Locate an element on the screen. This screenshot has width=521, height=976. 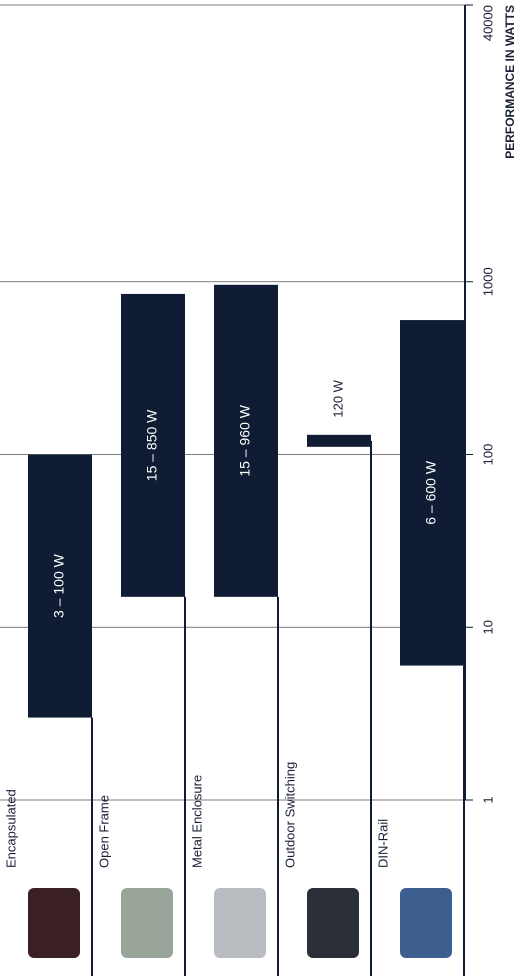
y-tick-label: 10 is located at coordinates (487, 627).